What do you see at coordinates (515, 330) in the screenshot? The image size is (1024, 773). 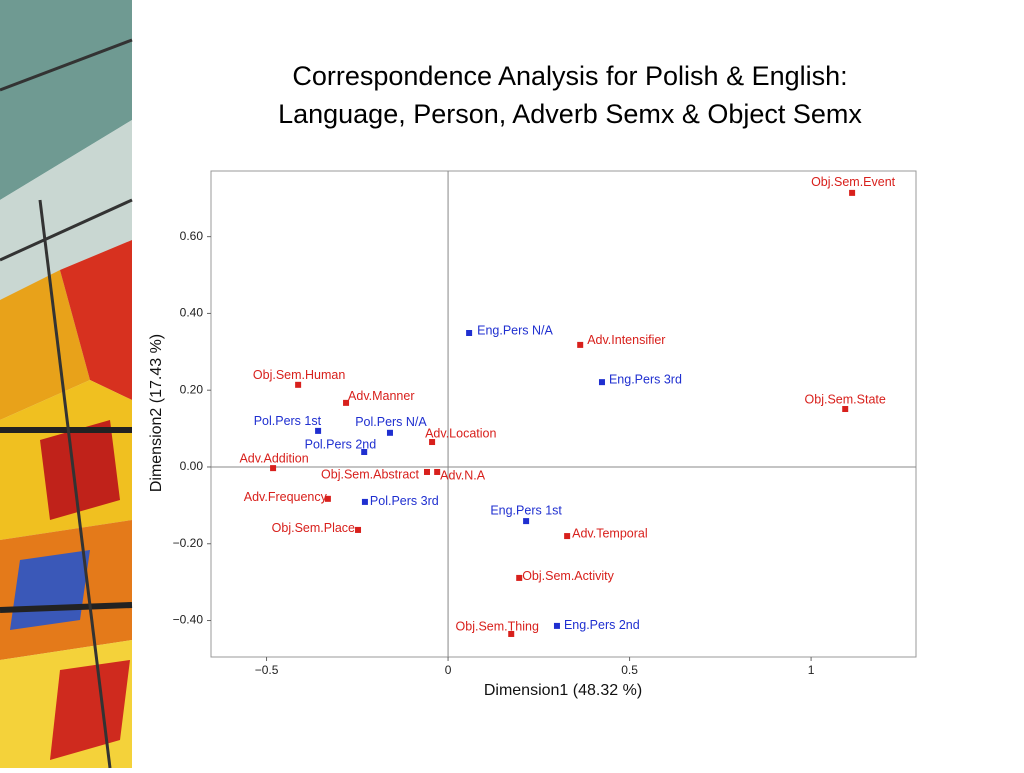 I see `point-label: Eng.Pers N/A` at bounding box center [515, 330].